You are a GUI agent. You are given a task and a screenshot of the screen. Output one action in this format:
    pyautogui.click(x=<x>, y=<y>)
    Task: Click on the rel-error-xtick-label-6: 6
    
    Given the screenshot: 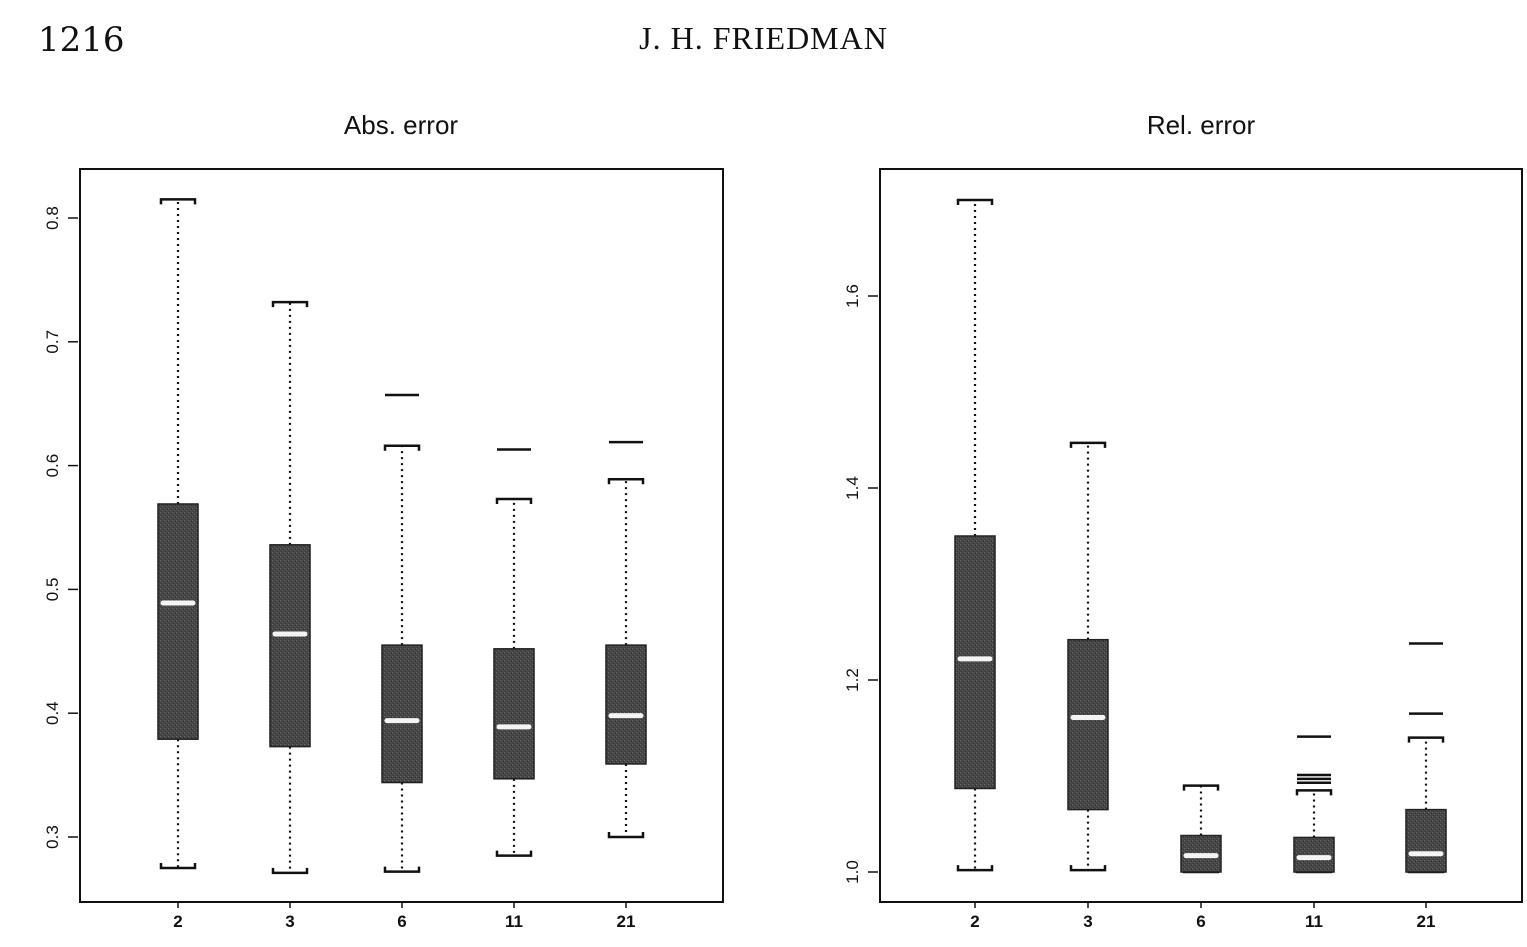 What is the action you would take?
    pyautogui.click(x=1200, y=921)
    